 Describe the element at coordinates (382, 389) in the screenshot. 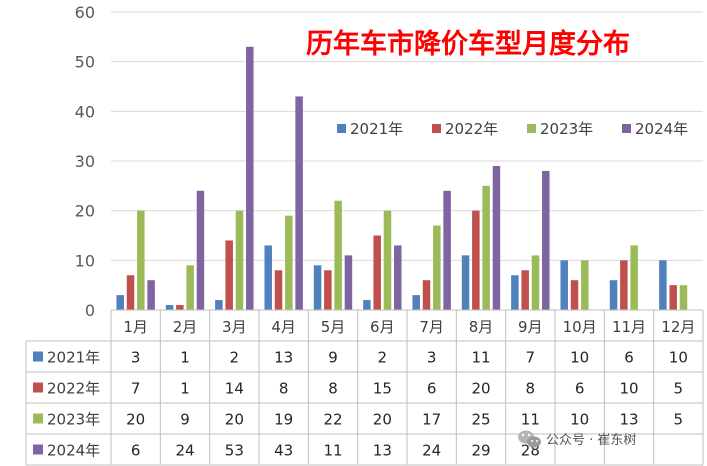

I see `table-cell: 15` at that location.